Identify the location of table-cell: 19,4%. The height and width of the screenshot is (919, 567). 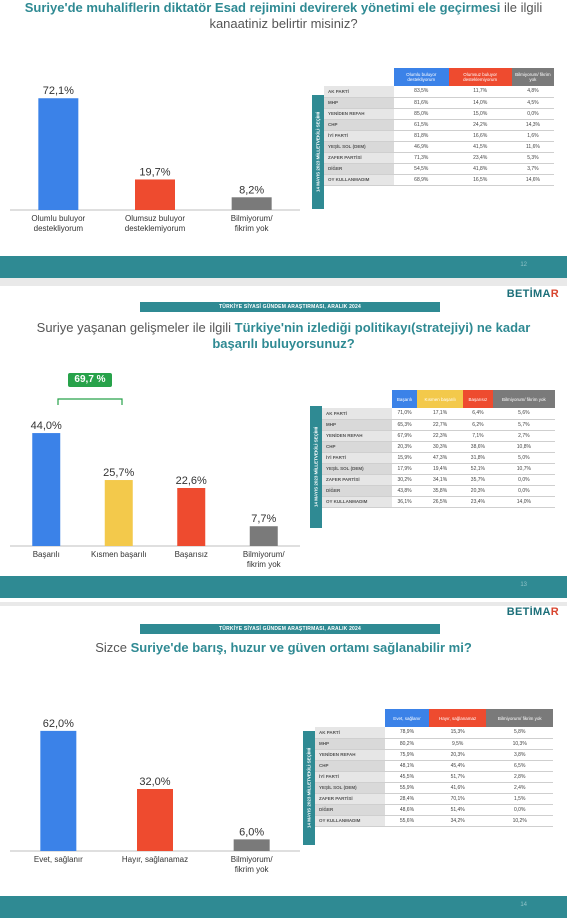
(440, 468).